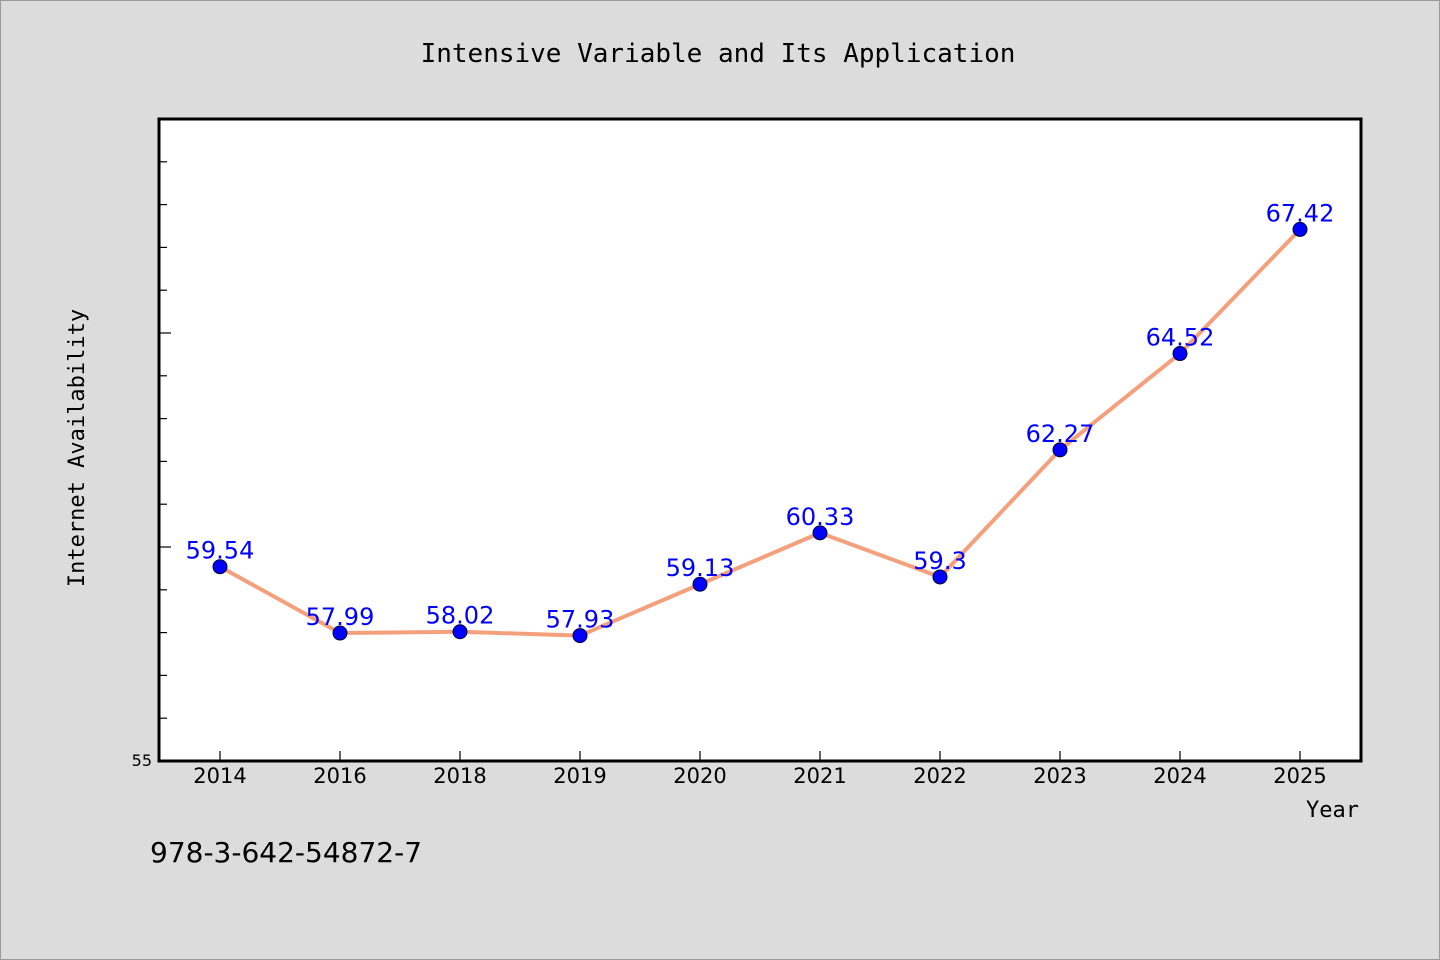 This screenshot has height=960, width=1440. What do you see at coordinates (1300, 213) in the screenshot?
I see `data-label: 67.42` at bounding box center [1300, 213].